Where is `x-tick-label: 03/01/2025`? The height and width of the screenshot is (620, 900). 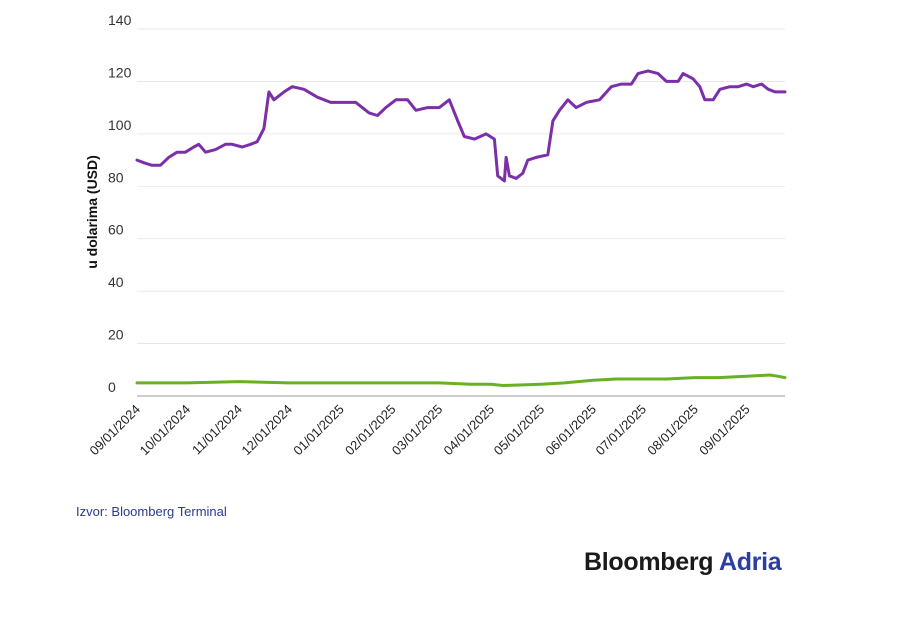 x-tick-label: 03/01/2025 is located at coordinates (417, 430).